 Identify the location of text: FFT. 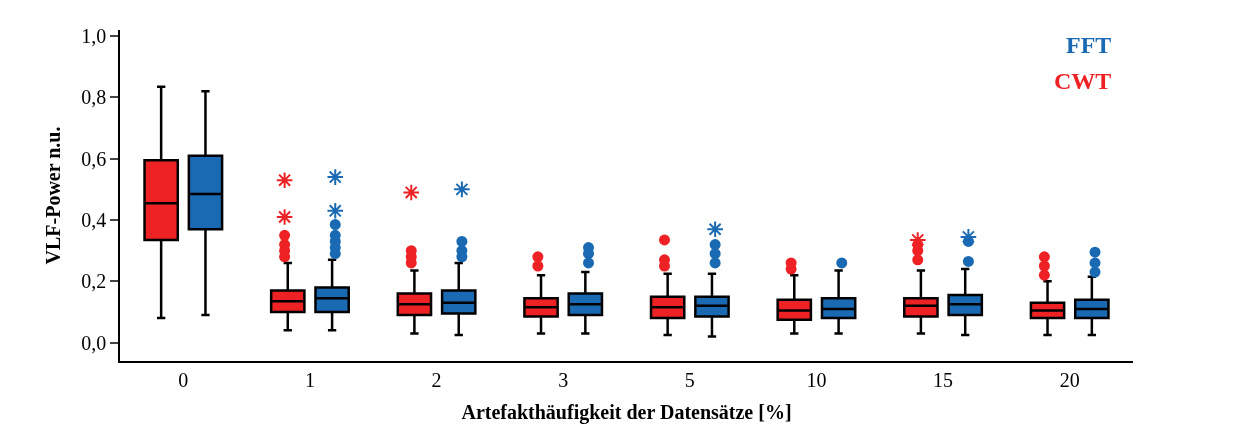
(1089, 45).